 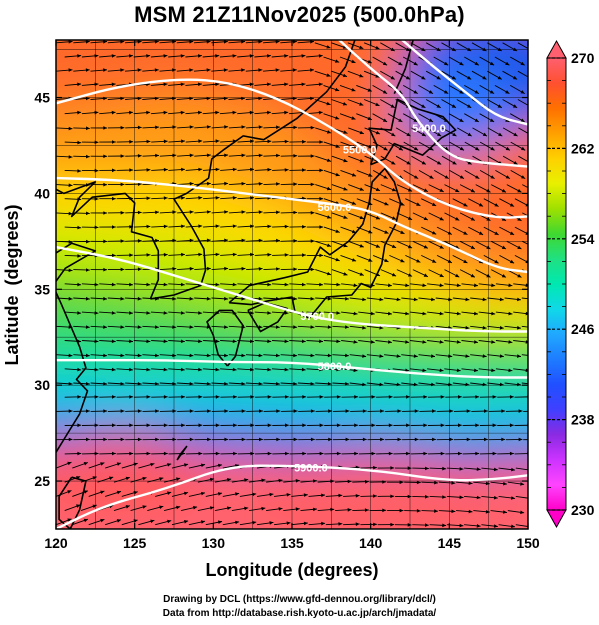 I want to click on colorbar-tick-label: 230, so click(x=583, y=510).